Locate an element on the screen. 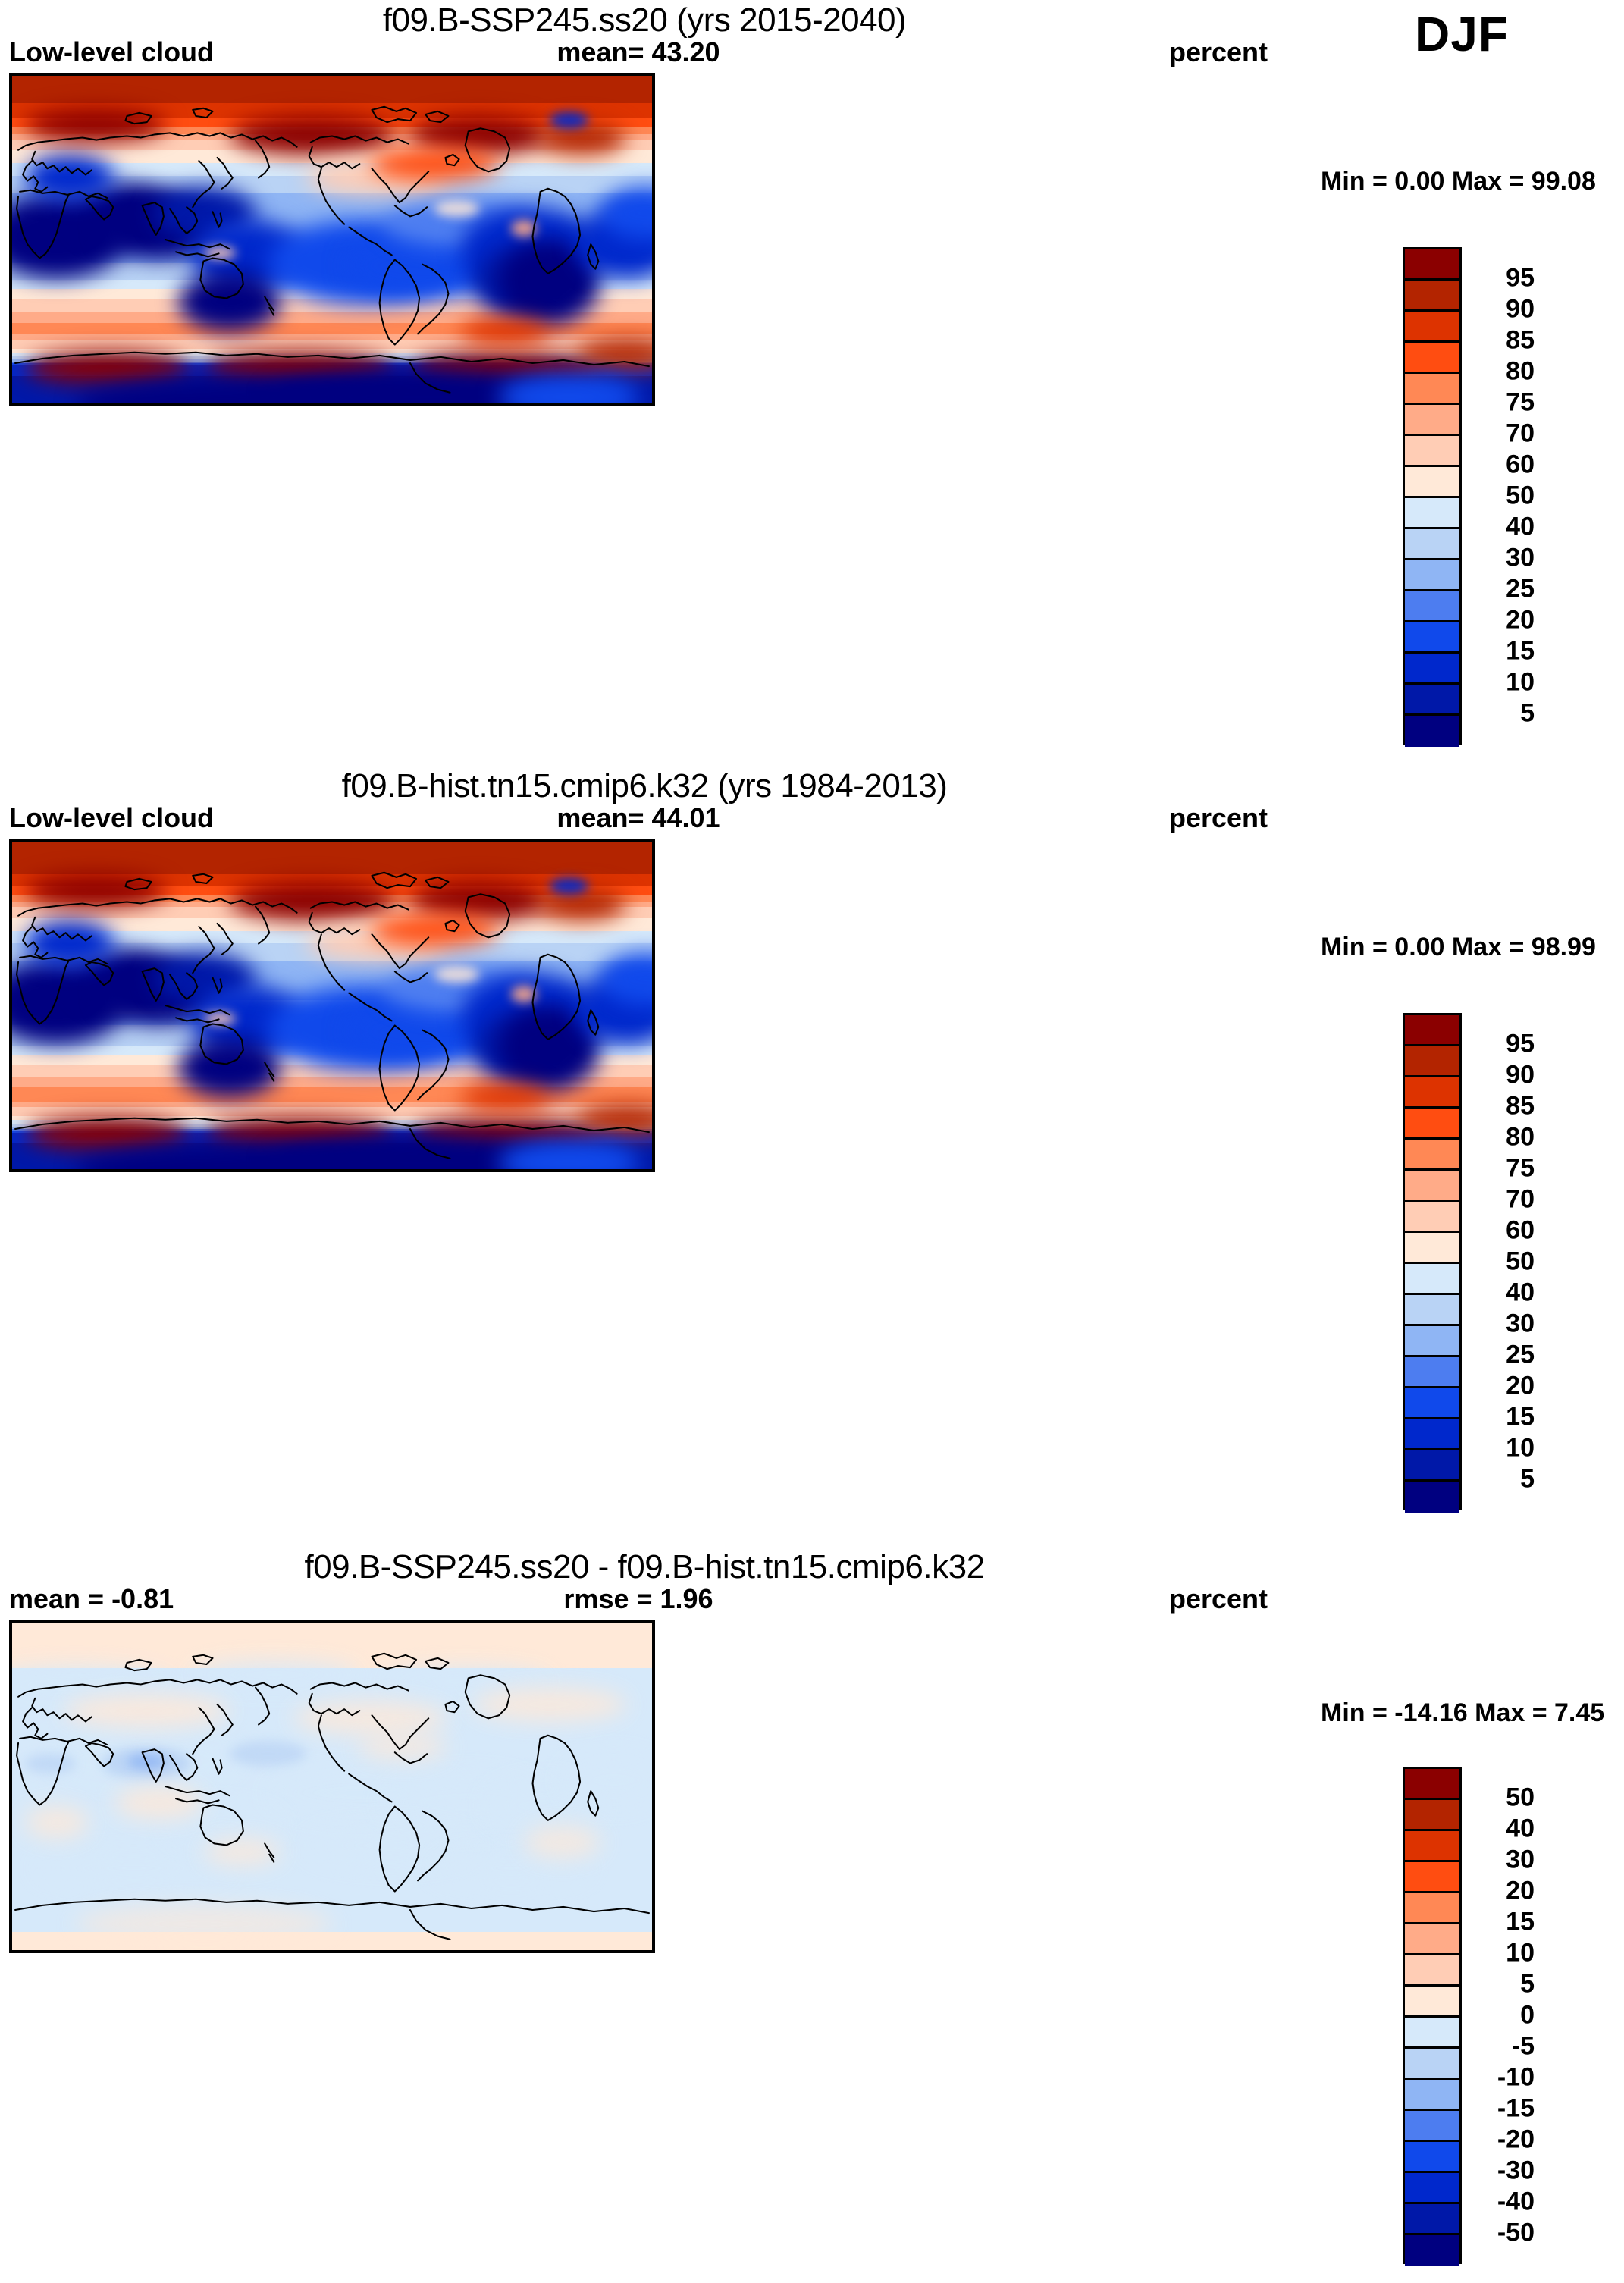 This screenshot has width=1624, height=2283. colorbar-ticks: 95 90 85 80 75 70 60 50 40 30 25 20 15 10 5 is located at coordinates (1515, 496).